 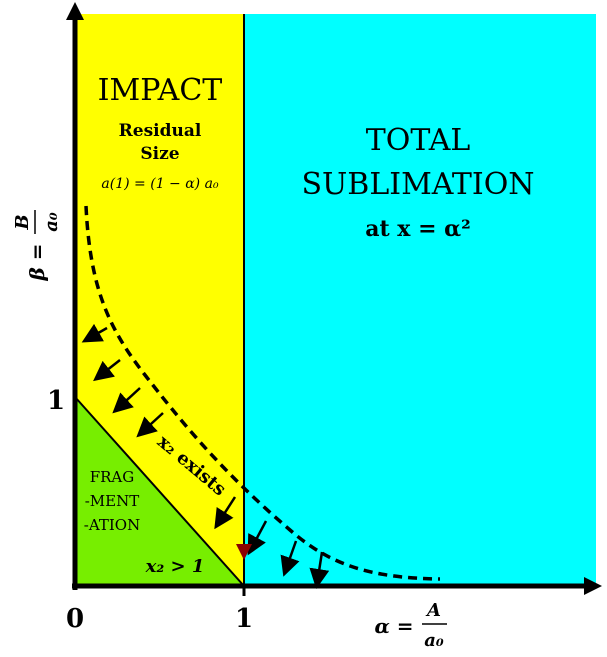 What do you see at coordinates (51, 222) in the screenshot?
I see `y-label-denominator: a₀` at bounding box center [51, 222].